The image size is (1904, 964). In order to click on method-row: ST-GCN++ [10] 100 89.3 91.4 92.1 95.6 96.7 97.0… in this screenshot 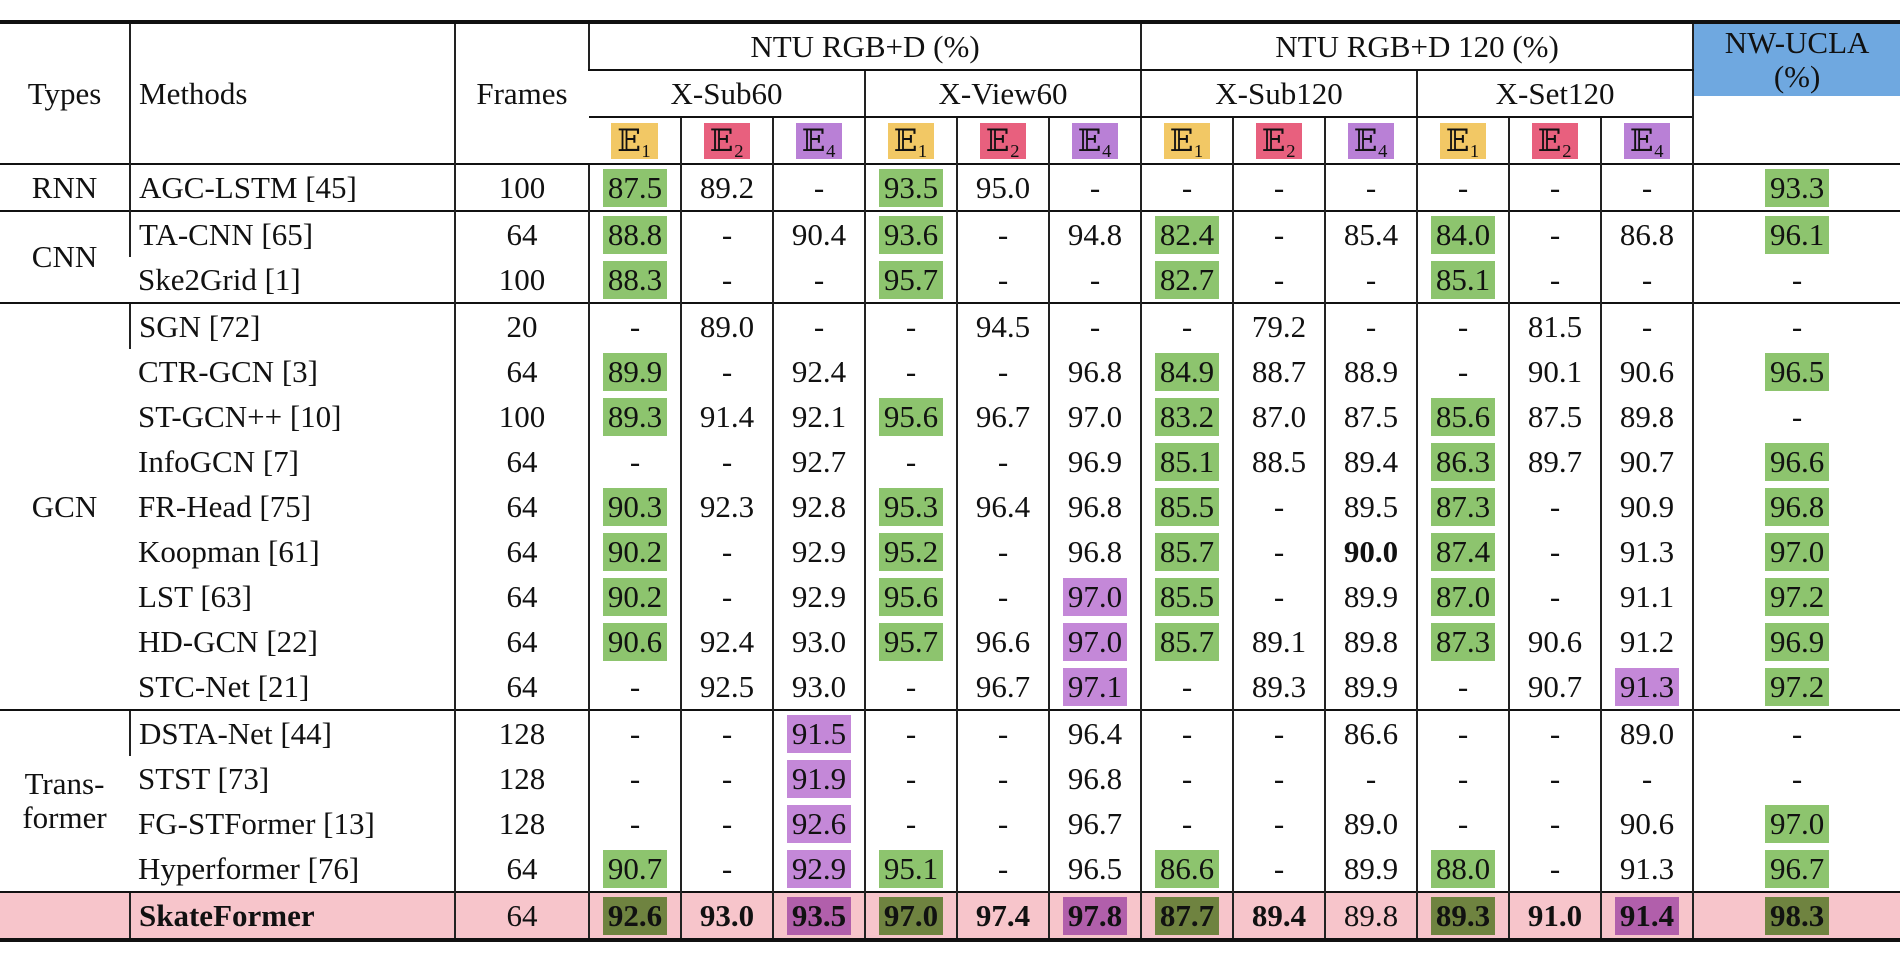, I will do `click(950, 416)`.